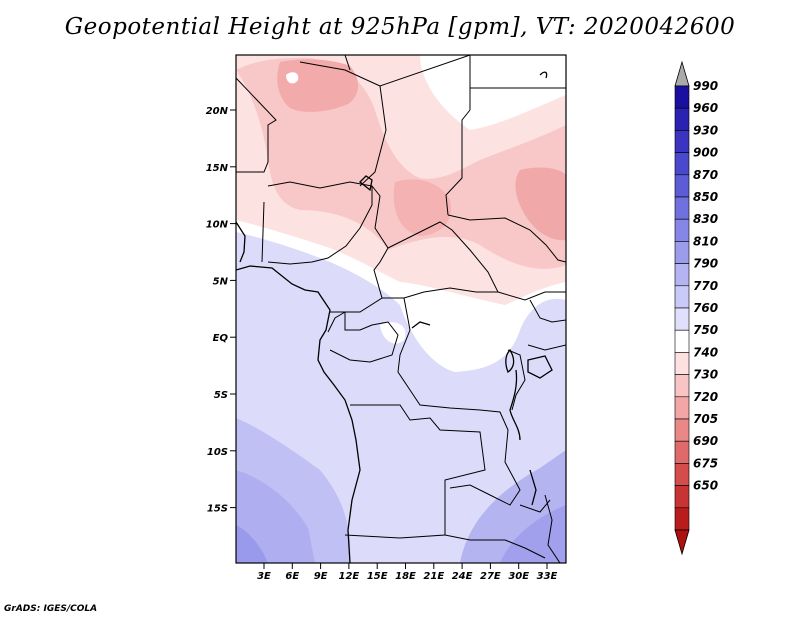 The image size is (800, 618). Describe the element at coordinates (515, 405) in the screenshot. I see `lake-tanganyika` at that location.